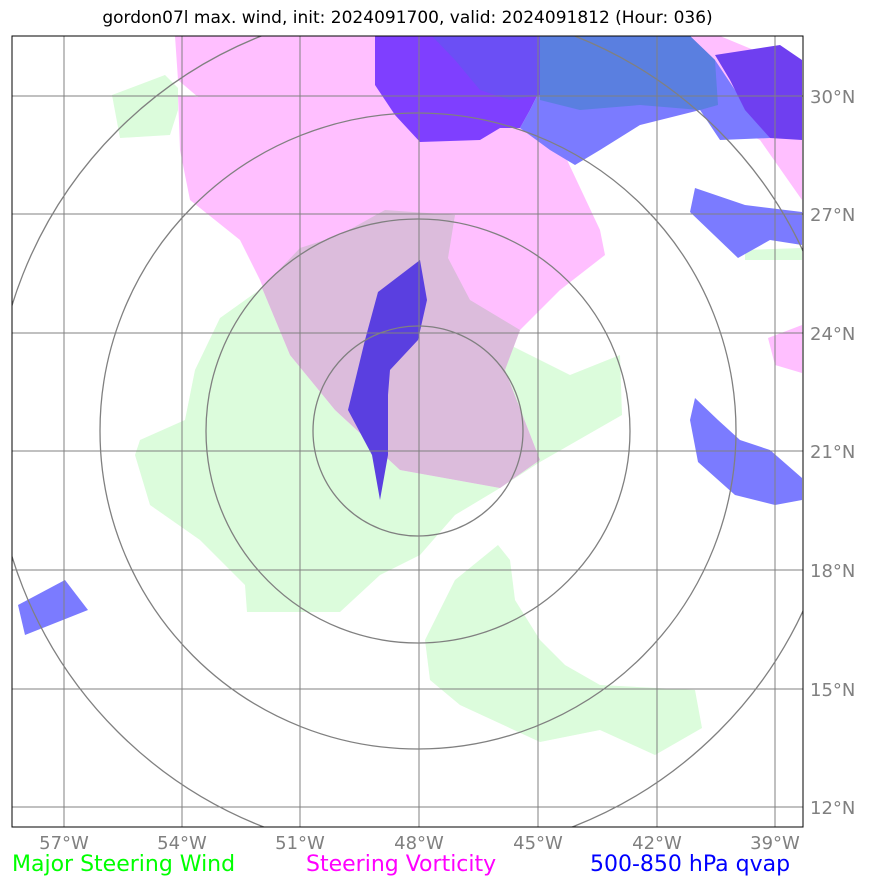  What do you see at coordinates (775, 843) in the screenshot?
I see `lon-label-39w: 39°W` at bounding box center [775, 843].